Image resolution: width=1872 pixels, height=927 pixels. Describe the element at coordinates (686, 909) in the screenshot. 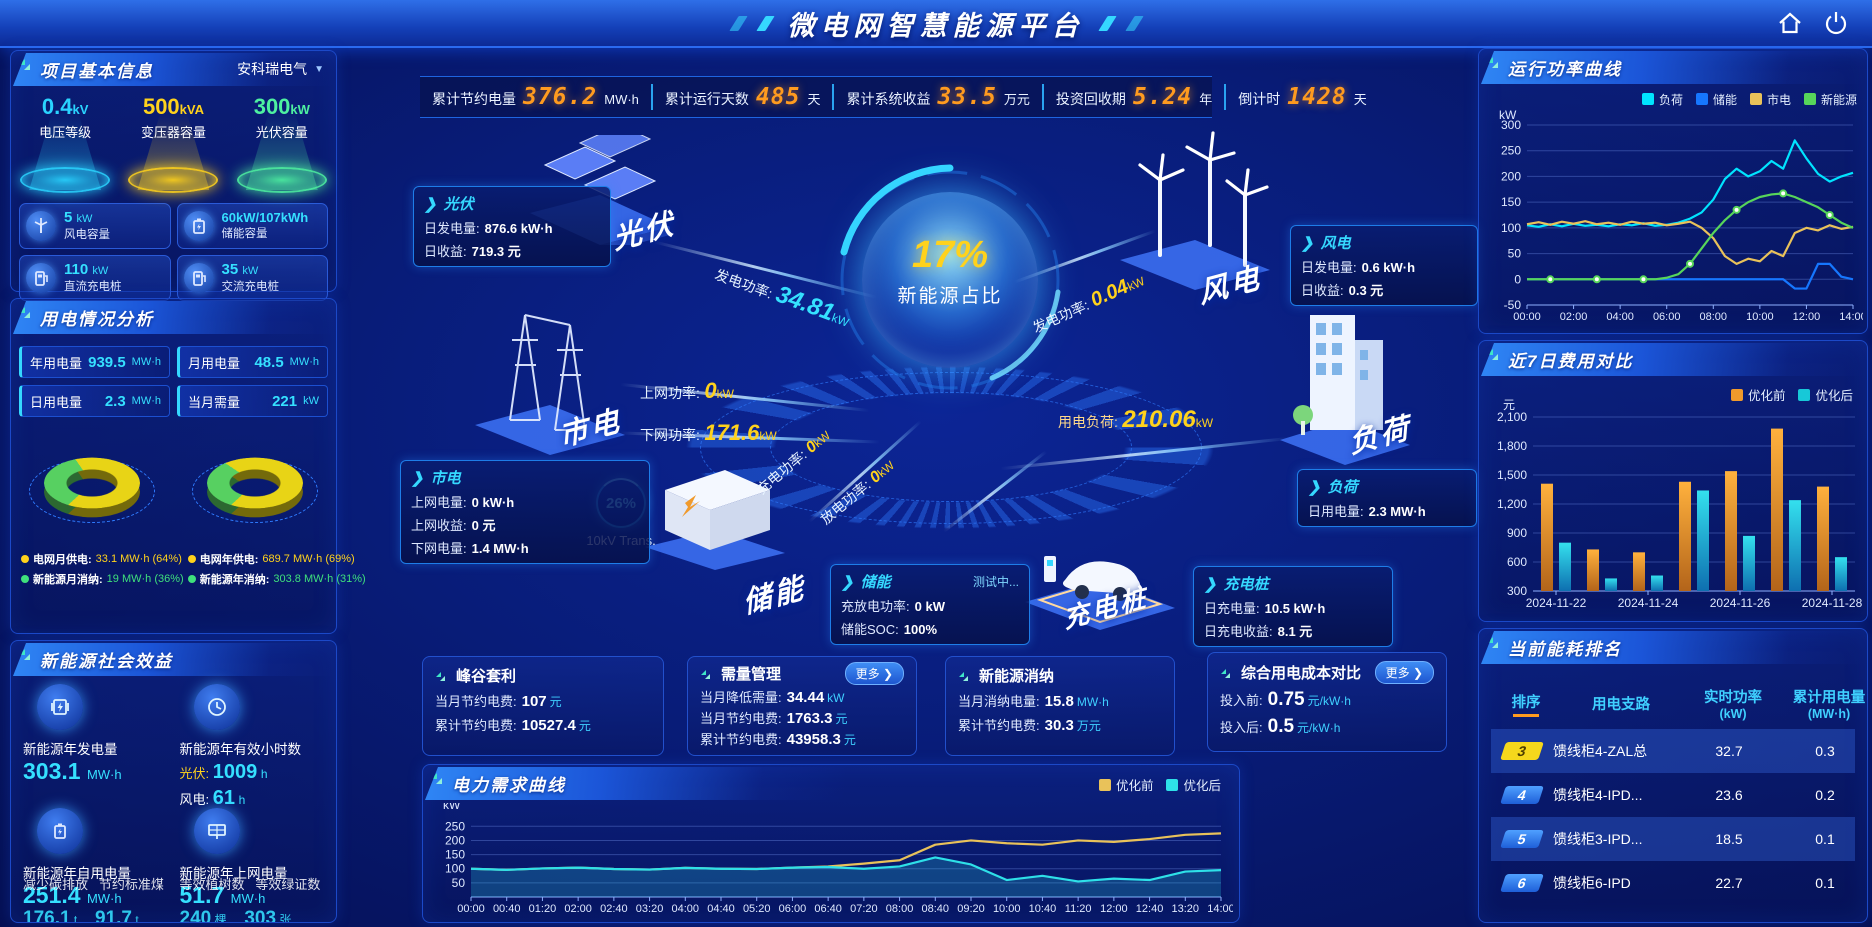

I see `svg-text: 04:00` at that location.